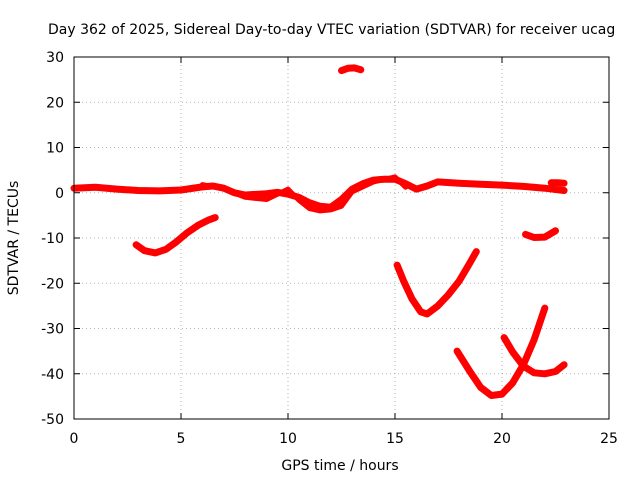 The image size is (640, 480). I want to click on series-arc-b, so click(351, 69).